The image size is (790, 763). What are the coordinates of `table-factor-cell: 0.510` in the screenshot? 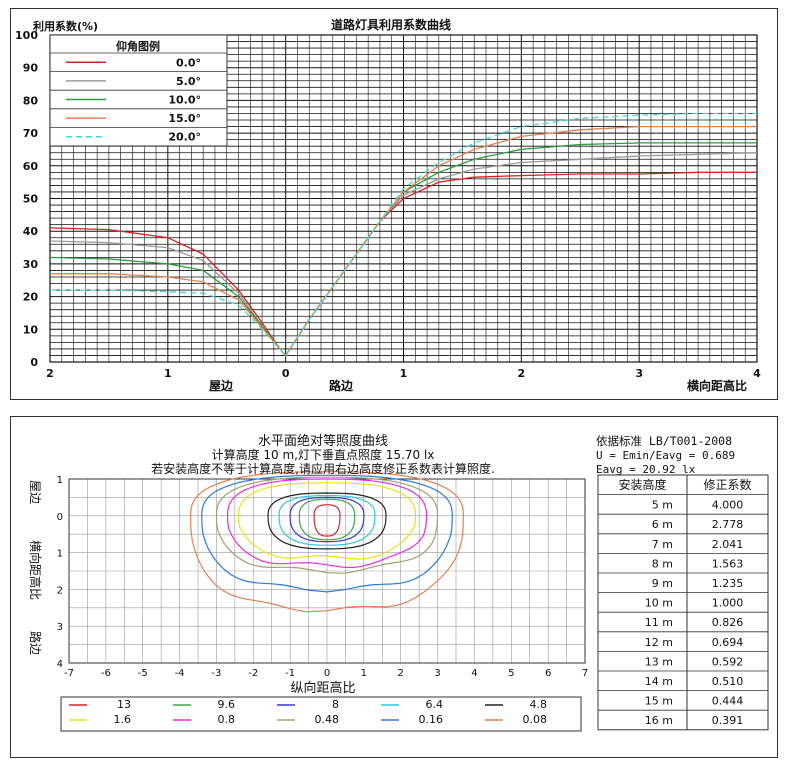 It's located at (728, 681).